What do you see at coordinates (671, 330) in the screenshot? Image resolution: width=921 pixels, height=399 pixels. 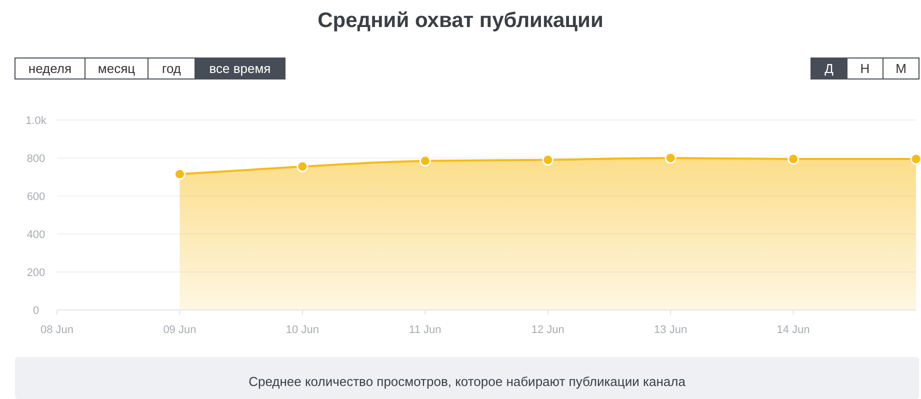 I see `x-tick-label: 13 Jun` at bounding box center [671, 330].